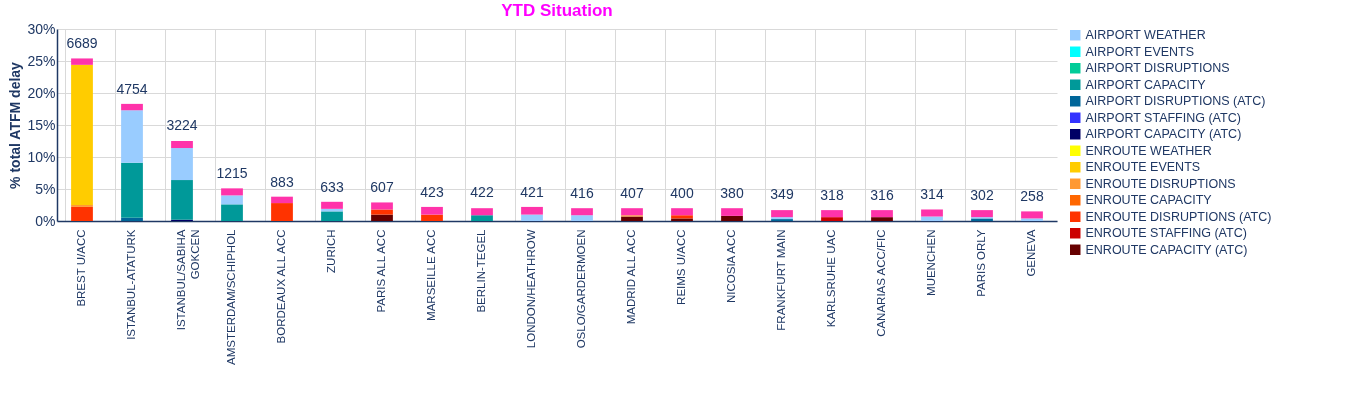 The height and width of the screenshot is (418, 1369). I want to click on x-tick-label: MADRID ALL ACC, so click(631, 277).